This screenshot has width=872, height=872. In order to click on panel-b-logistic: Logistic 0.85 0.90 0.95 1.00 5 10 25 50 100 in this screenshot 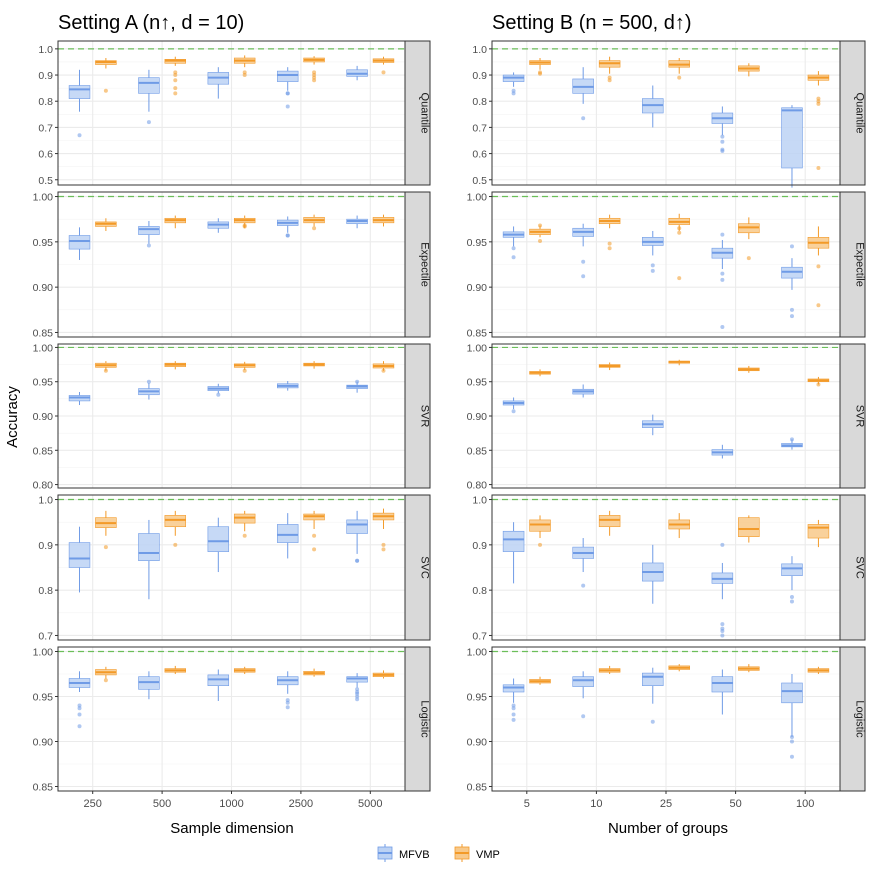, I will do `click(666, 728)`.